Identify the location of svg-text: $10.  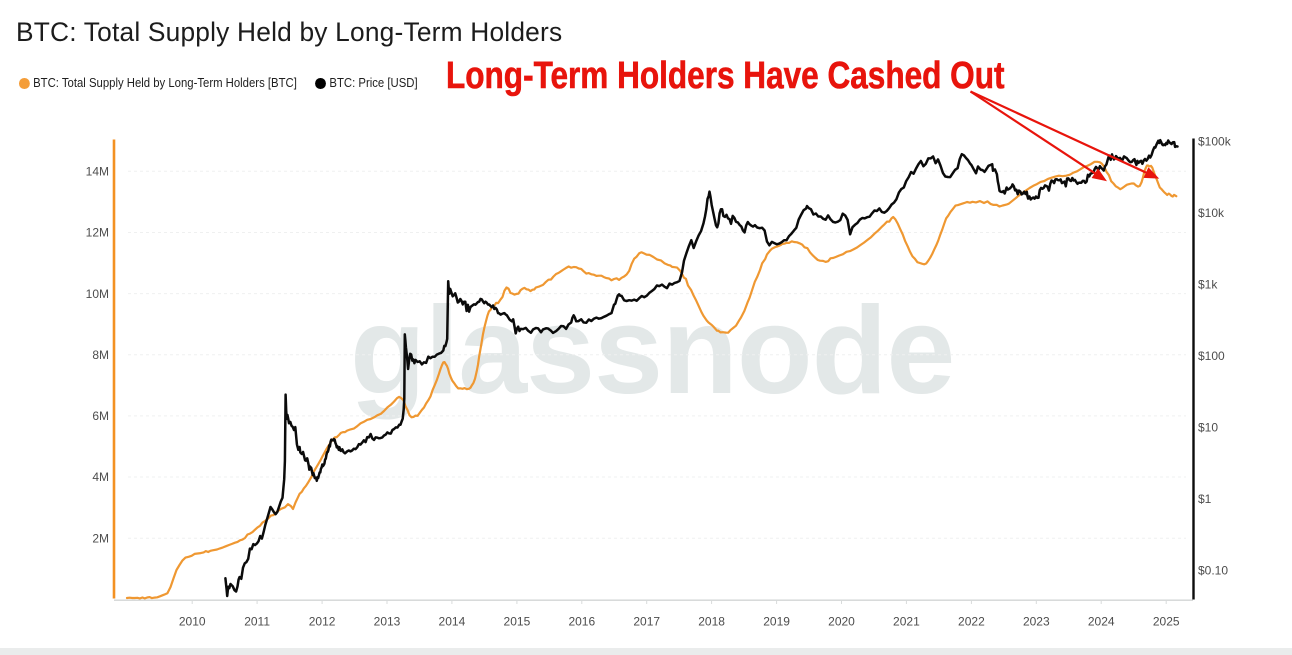
(1208, 428).